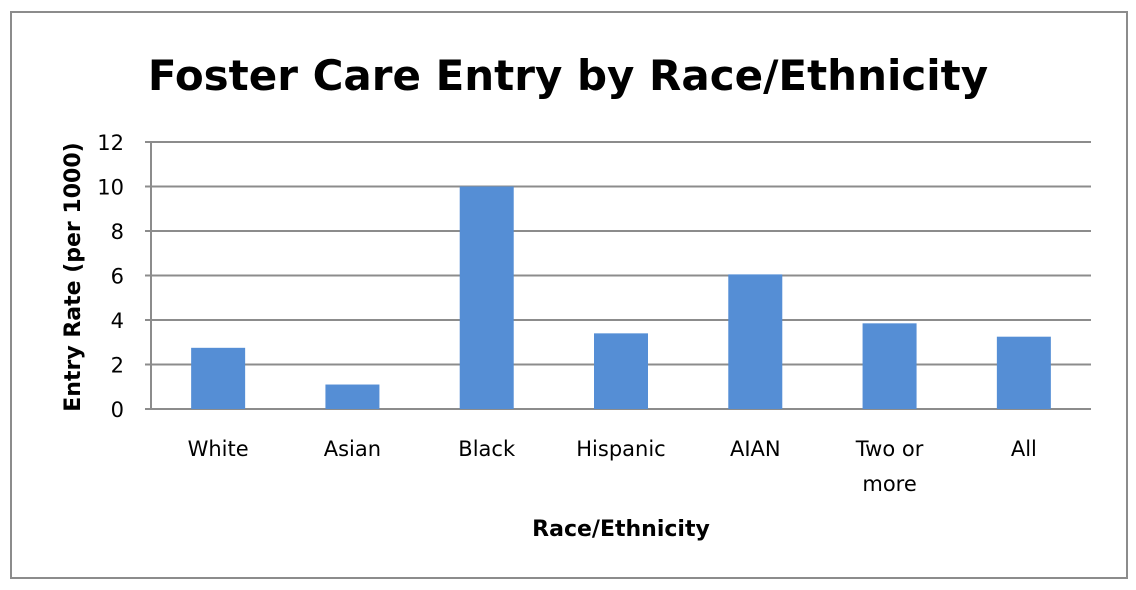 The image size is (1136, 590). I want to click on x-tick-label-line: more, so click(889, 484).